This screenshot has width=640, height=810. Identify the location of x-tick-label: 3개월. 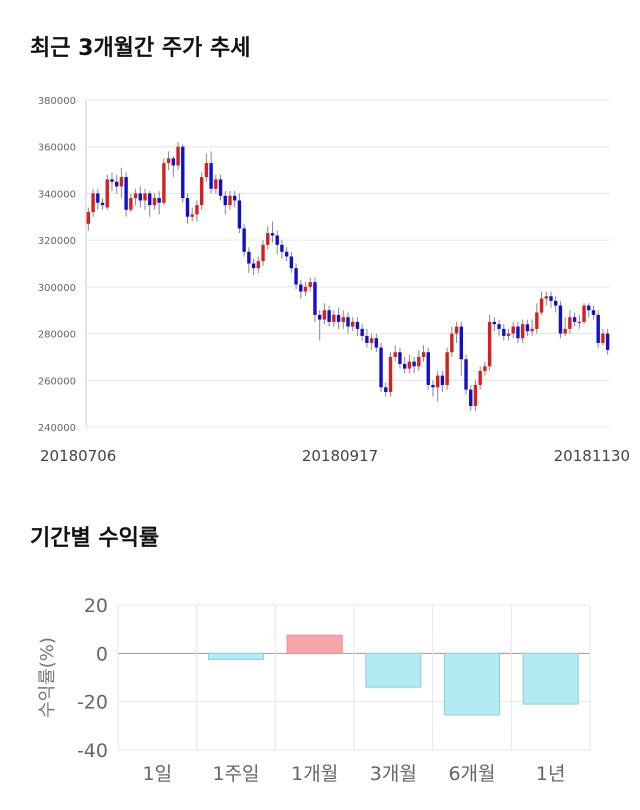
(393, 774).